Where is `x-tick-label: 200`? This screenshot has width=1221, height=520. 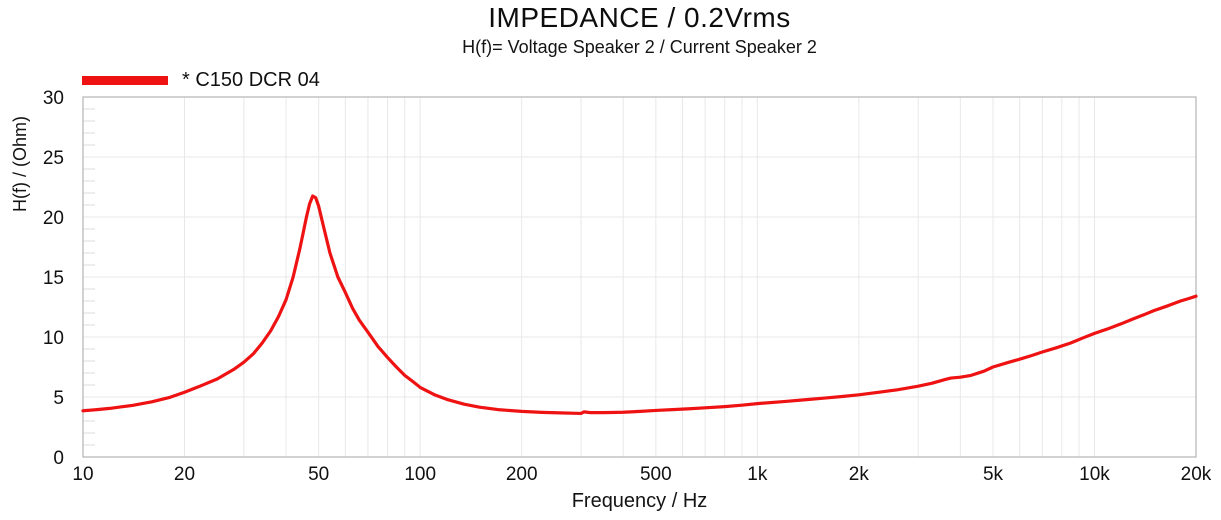 x-tick-label: 200 is located at coordinates (522, 474).